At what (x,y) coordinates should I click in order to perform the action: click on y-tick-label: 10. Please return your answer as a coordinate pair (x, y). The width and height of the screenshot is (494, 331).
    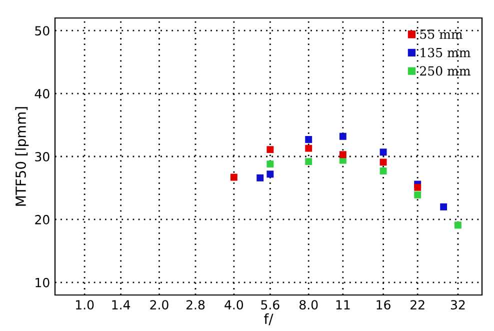
    Looking at the image, I should click on (43, 283).